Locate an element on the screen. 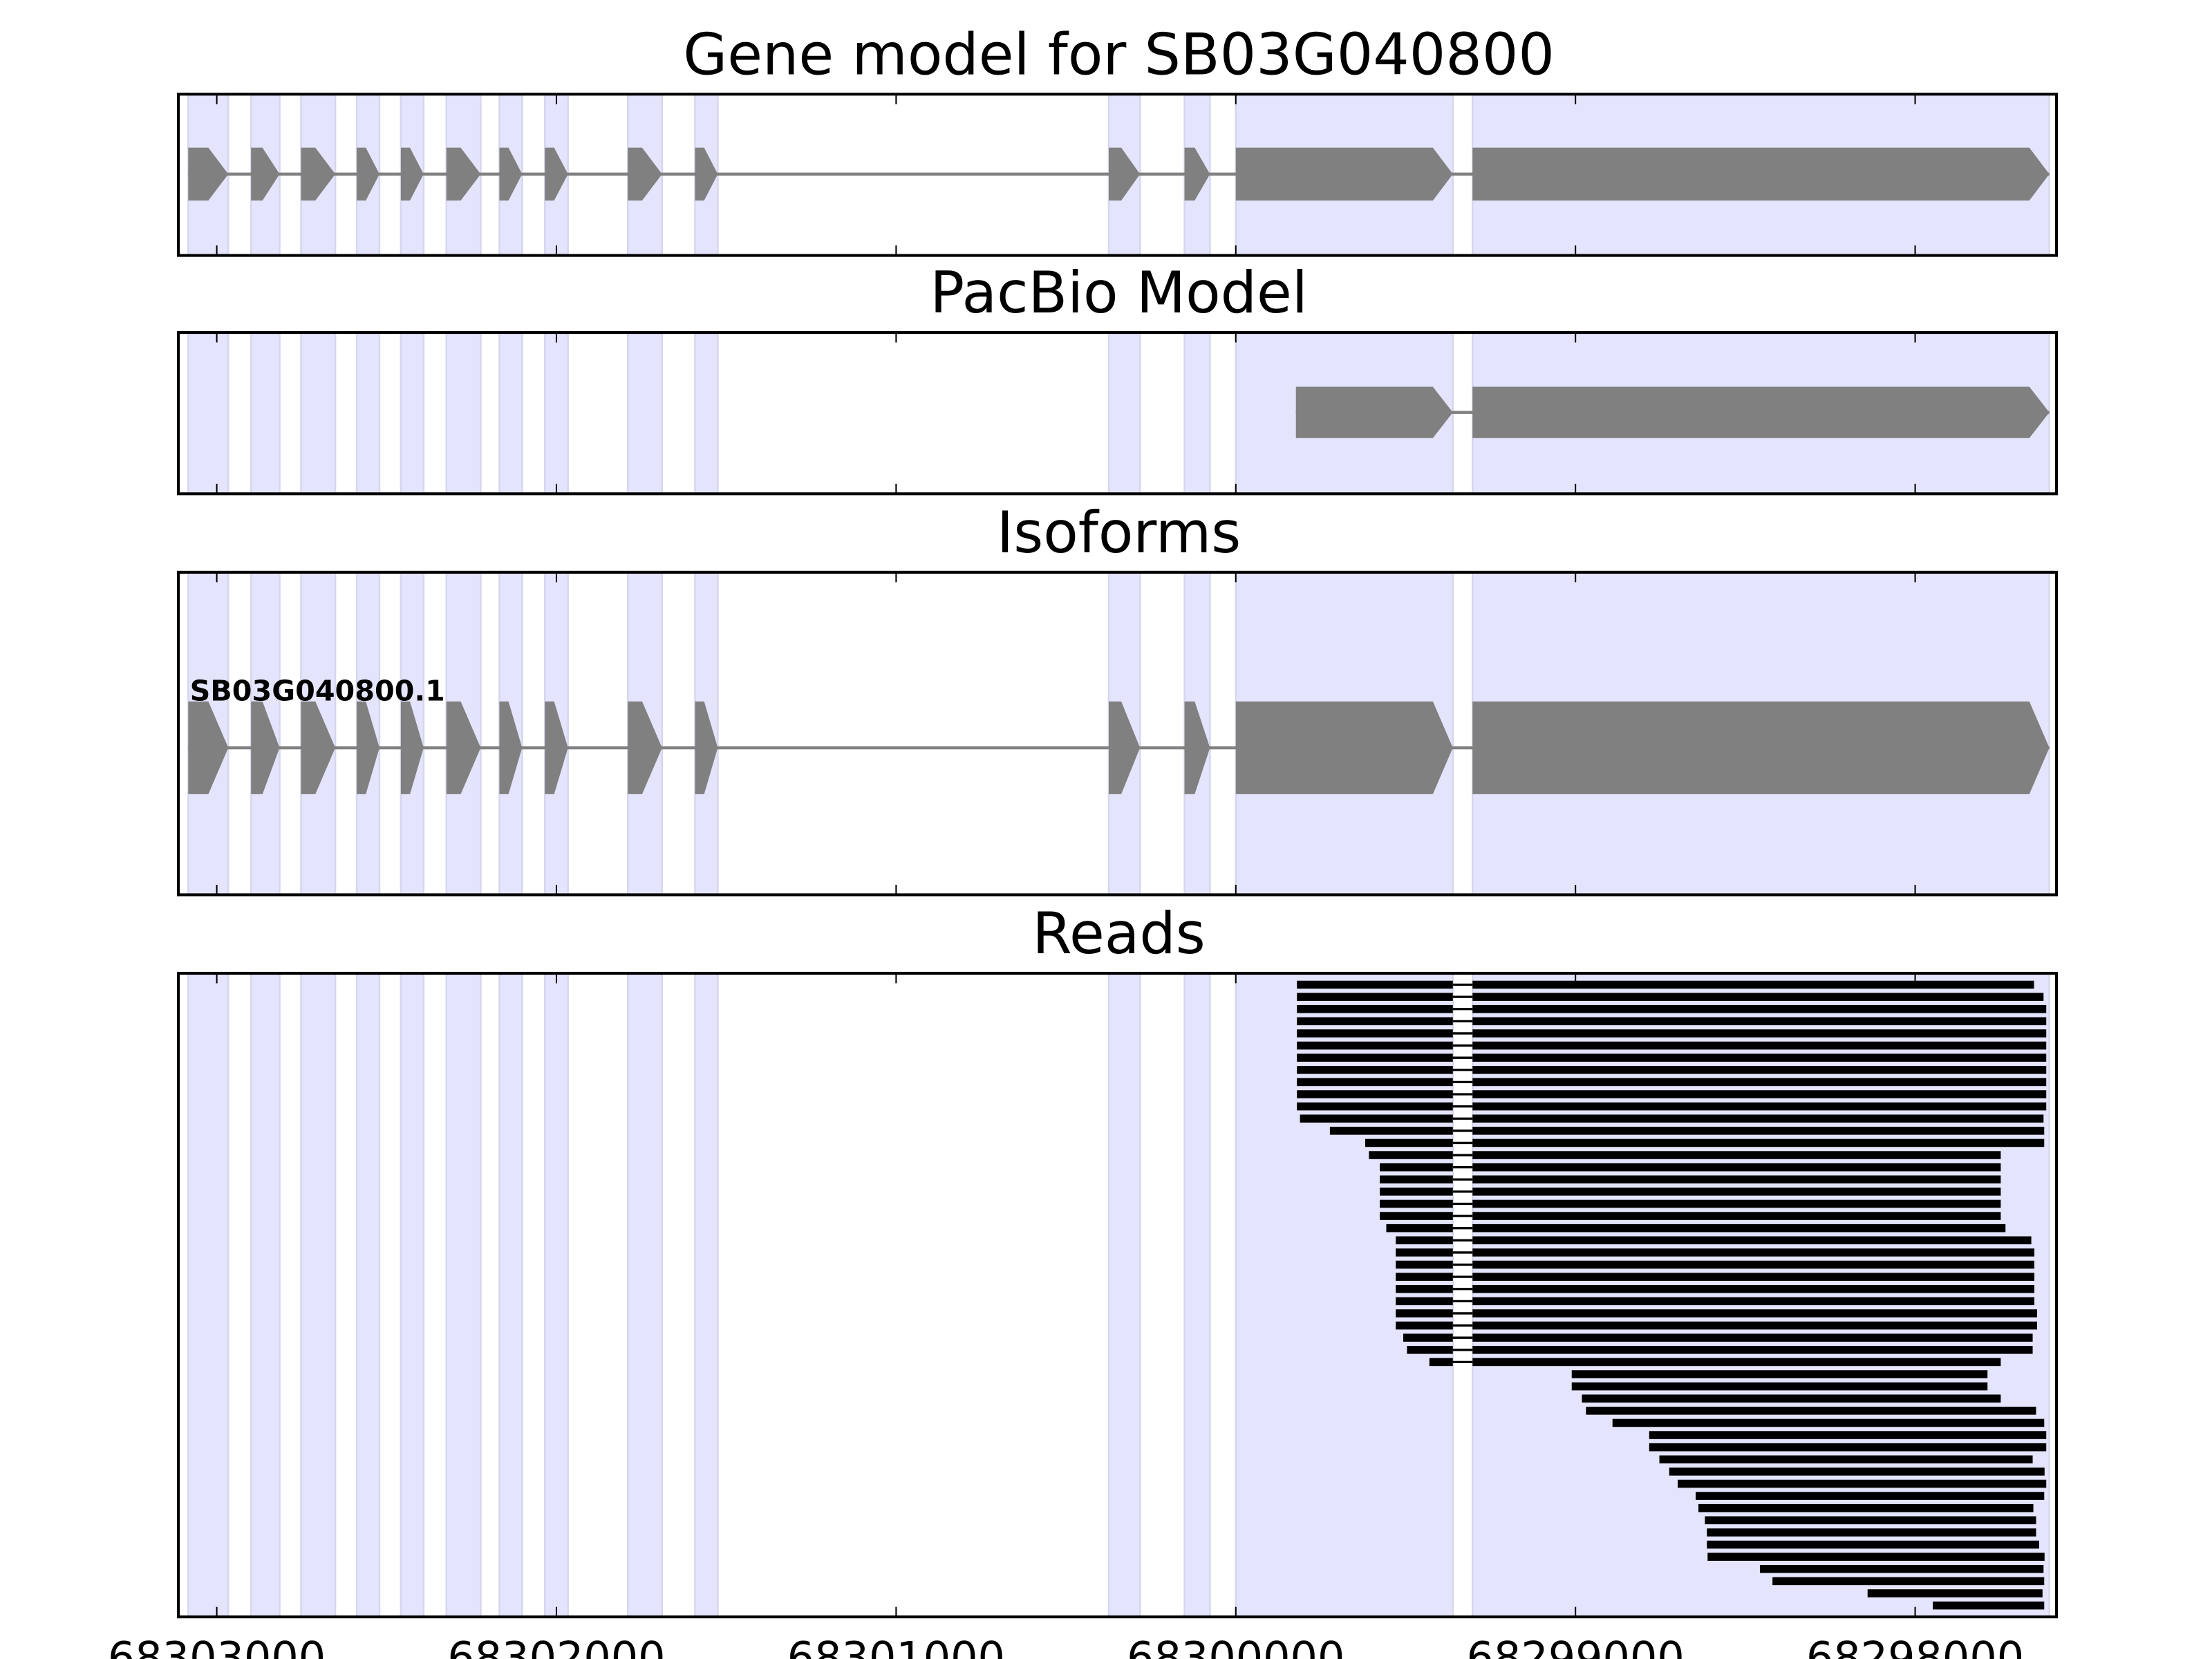 The width and height of the screenshot is (2212, 1659). x-tick-label: 68301000 is located at coordinates (896, 1646).